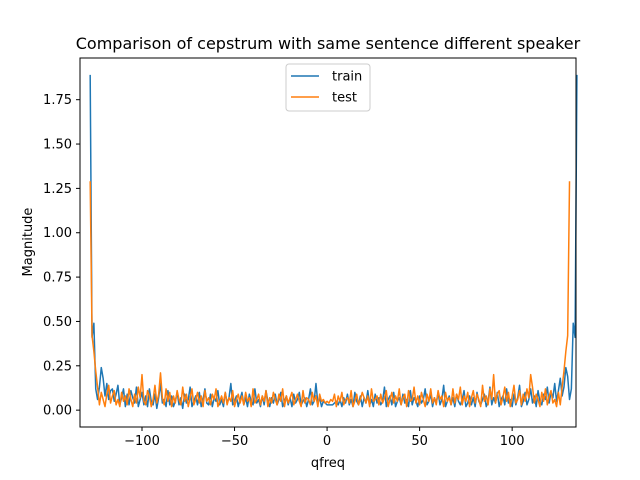 The image size is (640, 480). Describe the element at coordinates (344, 98) in the screenshot. I see `legend-label-test: test` at that location.